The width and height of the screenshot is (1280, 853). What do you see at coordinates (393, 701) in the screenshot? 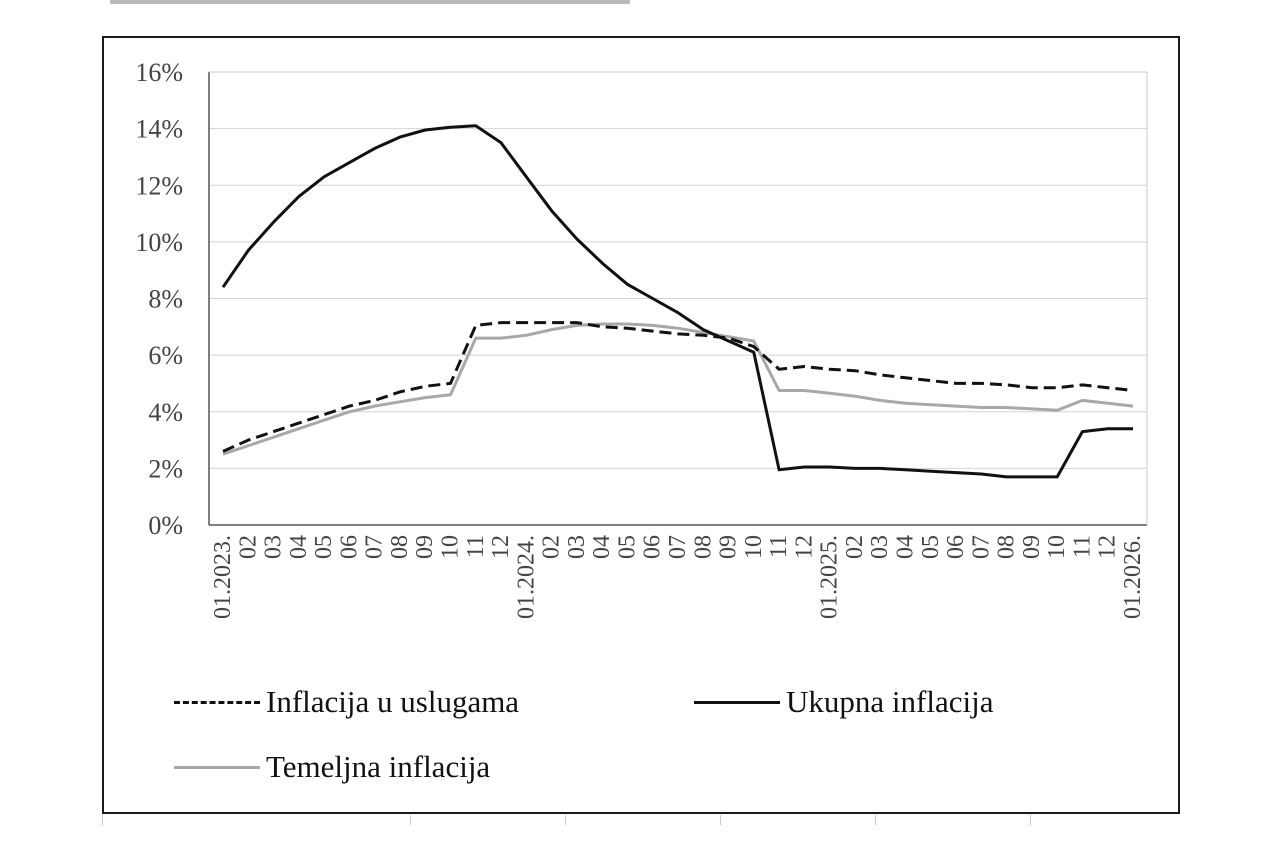
I see `legend-label-services: Inflacija u uslugama` at bounding box center [393, 701].